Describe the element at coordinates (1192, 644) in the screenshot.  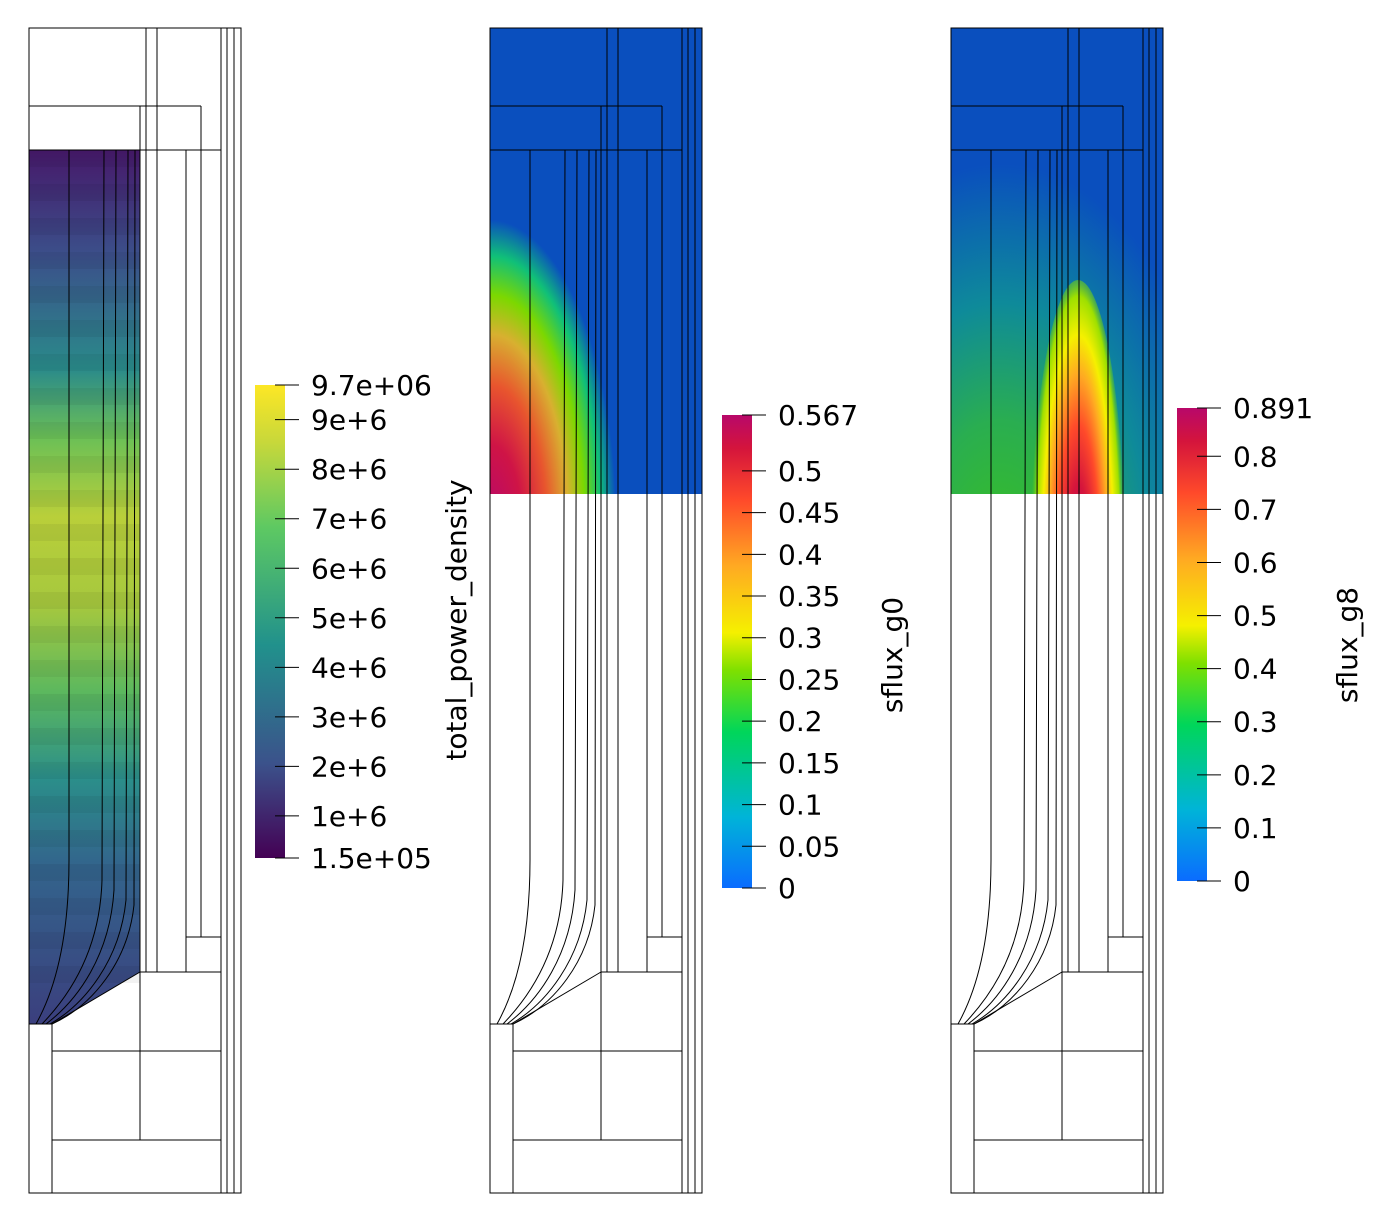
I see `colorbar-sflux-g8` at that location.